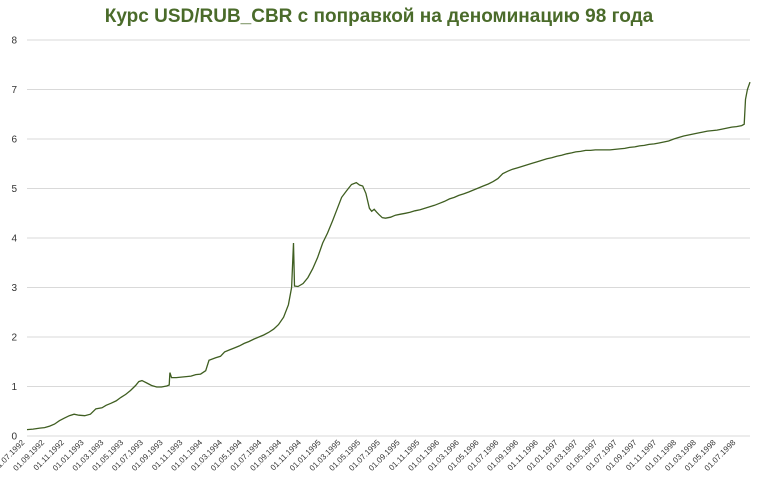 The height and width of the screenshot is (482, 758). What do you see at coordinates (14, 387) in the screenshot?
I see `y-tick-label: 1` at bounding box center [14, 387].